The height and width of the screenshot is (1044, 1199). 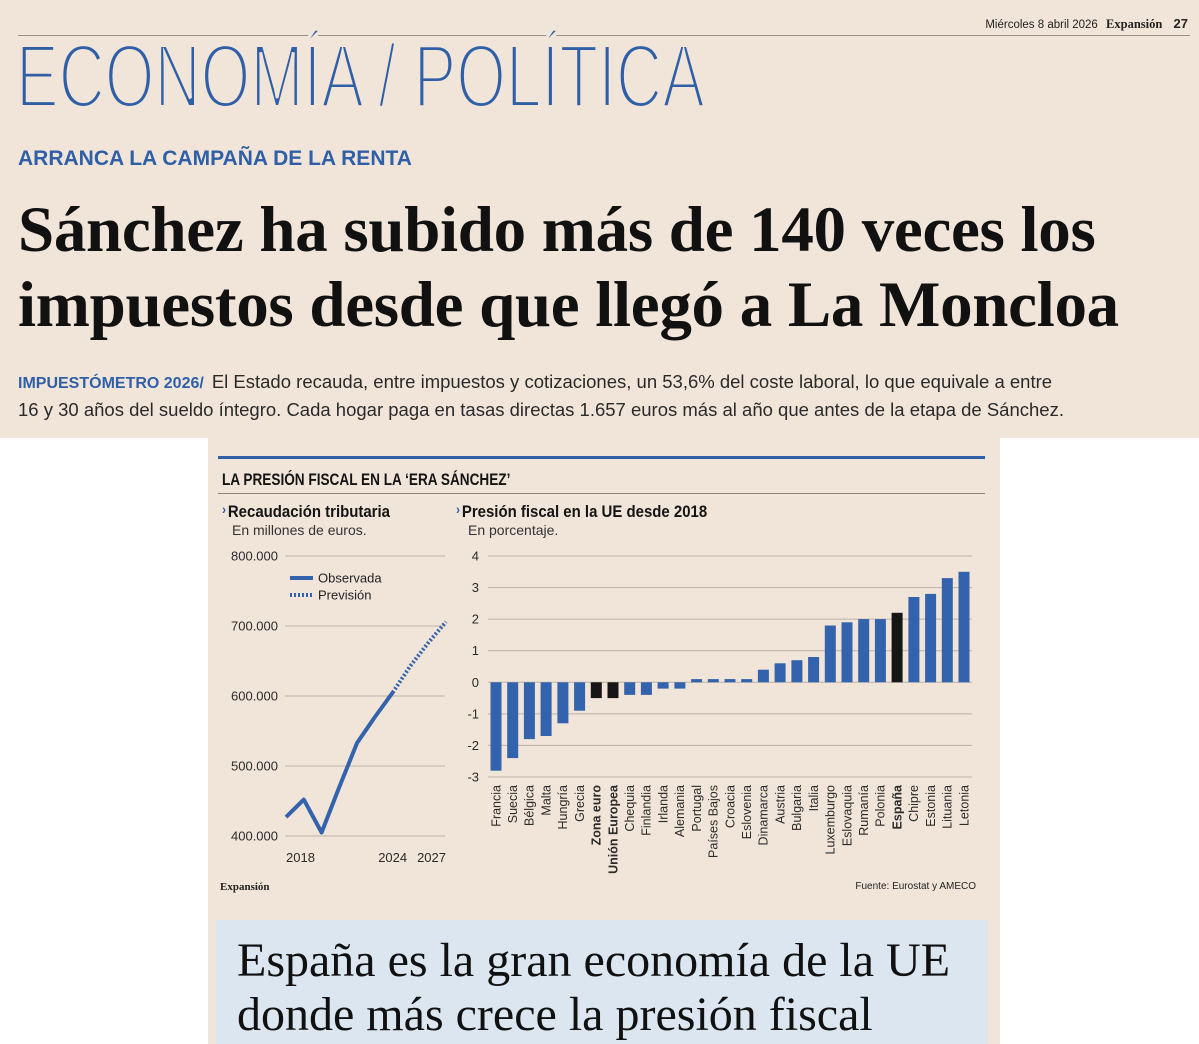 What do you see at coordinates (475, 556) in the screenshot?
I see `y-tick-label: 4` at bounding box center [475, 556].